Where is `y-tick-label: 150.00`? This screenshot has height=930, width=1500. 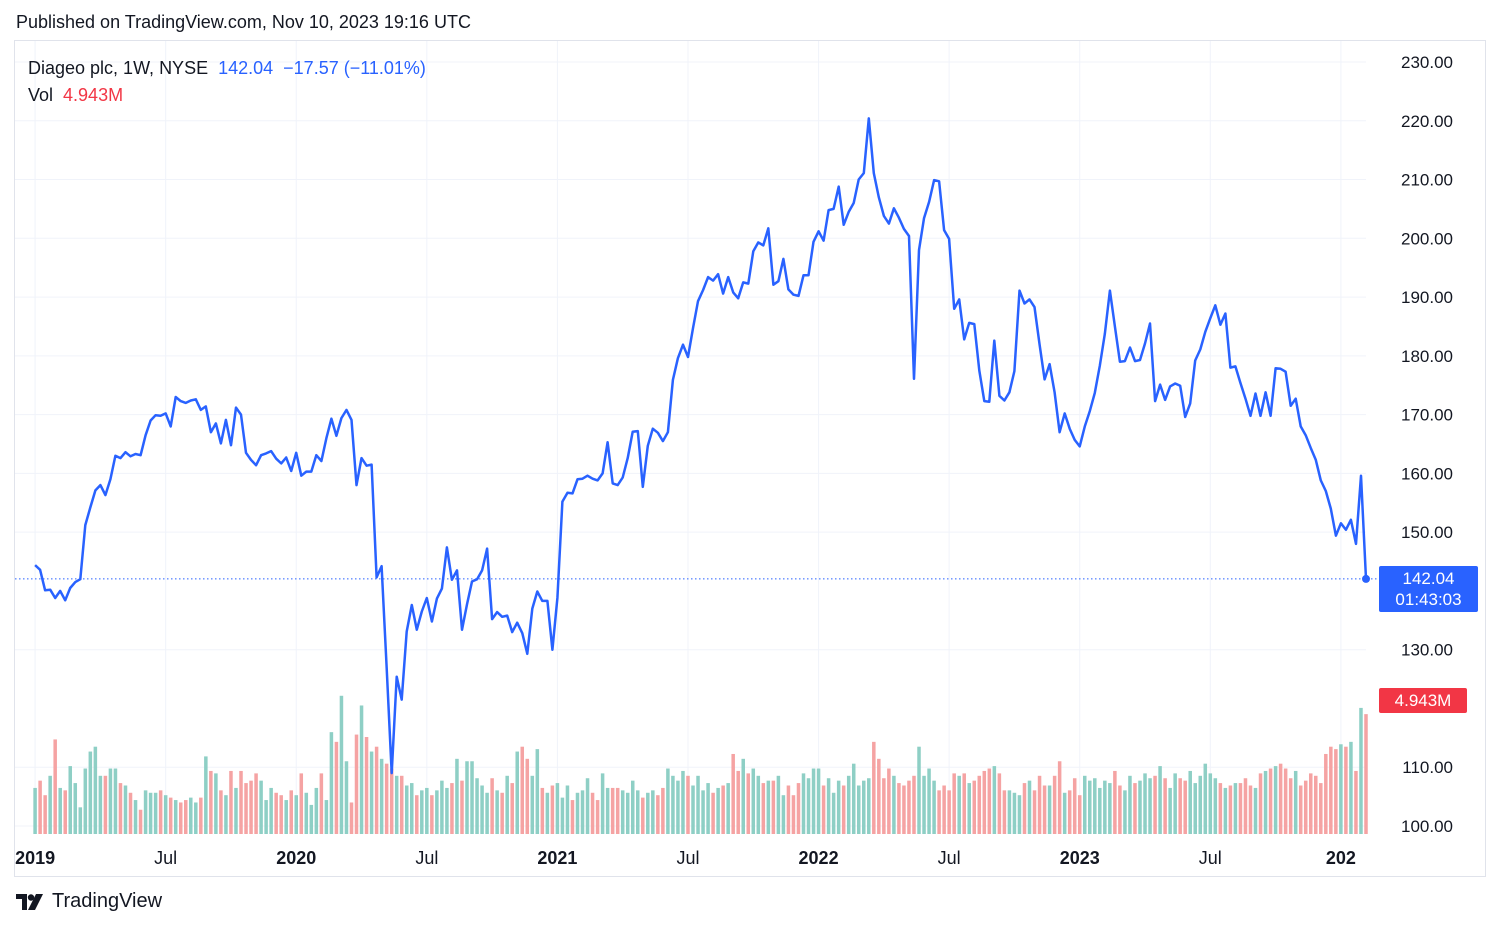 y-tick-label: 150.00 is located at coordinates (1427, 532).